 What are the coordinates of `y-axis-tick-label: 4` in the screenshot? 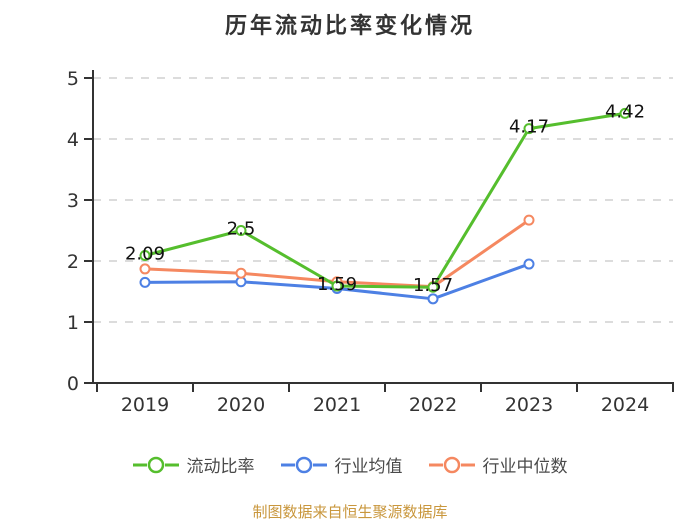 It's located at (73, 140).